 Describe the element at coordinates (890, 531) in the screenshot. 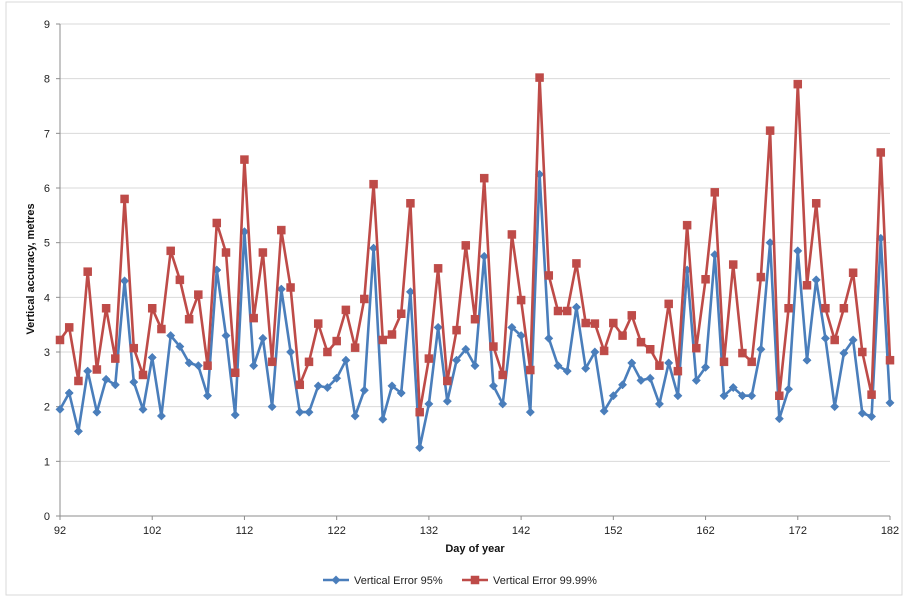

I see `x-tick-label: 182` at that location.